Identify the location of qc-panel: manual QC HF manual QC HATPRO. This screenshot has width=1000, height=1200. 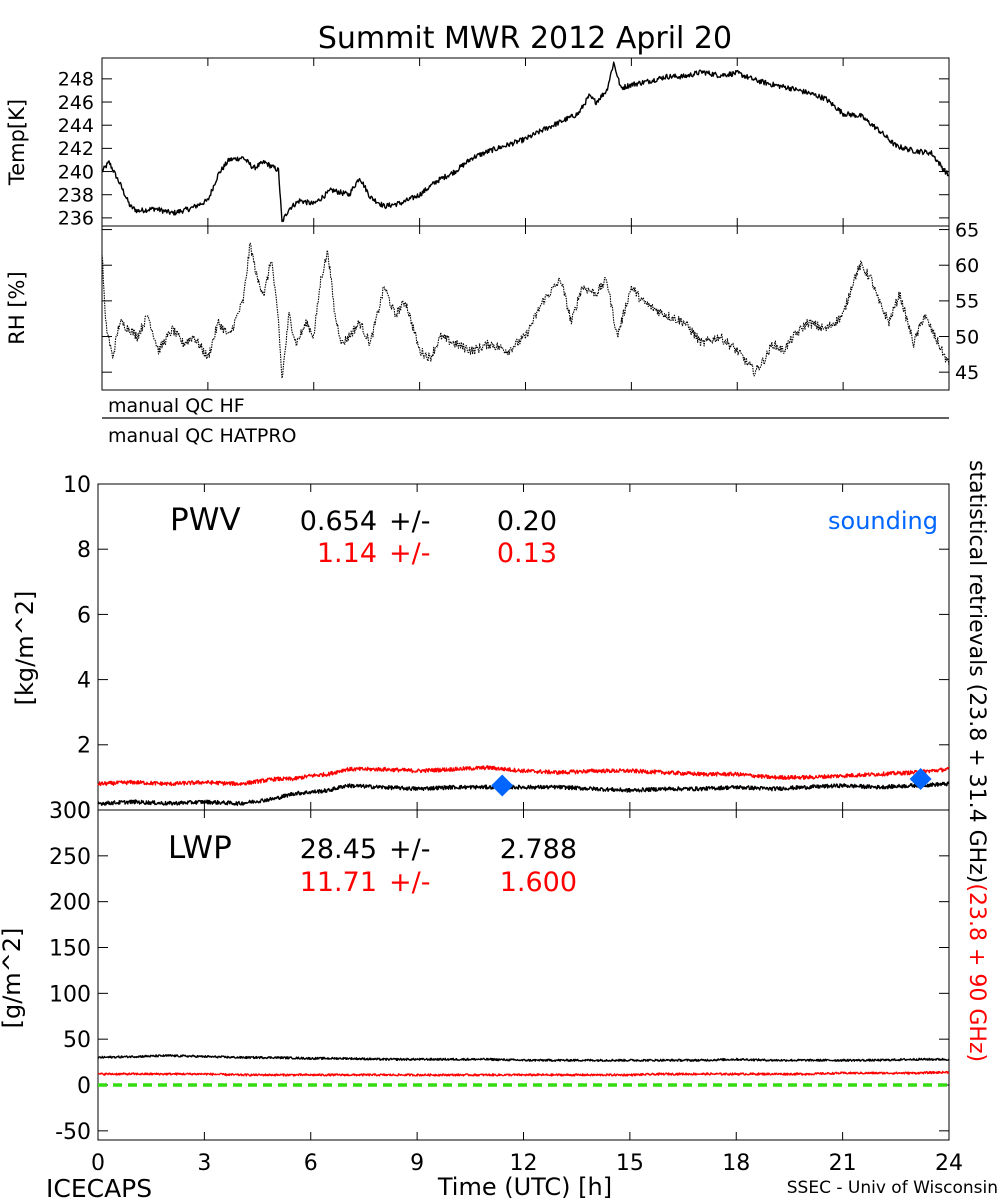
(525, 421).